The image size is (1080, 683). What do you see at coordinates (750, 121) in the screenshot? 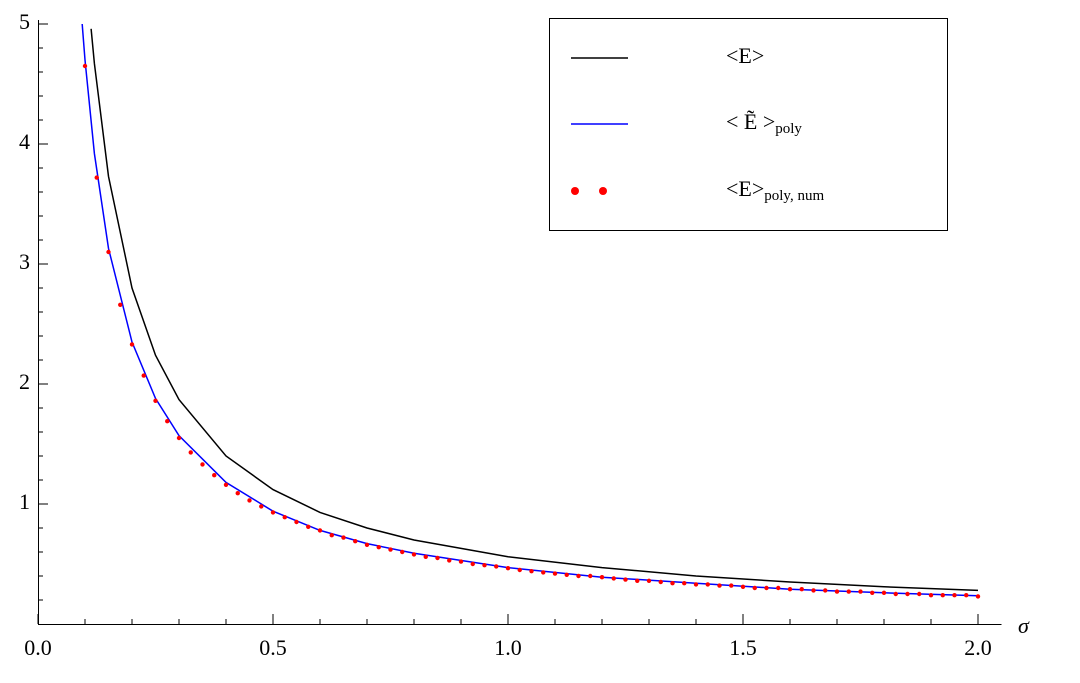
I see `legend-name: < Ẽ >` at bounding box center [750, 121].